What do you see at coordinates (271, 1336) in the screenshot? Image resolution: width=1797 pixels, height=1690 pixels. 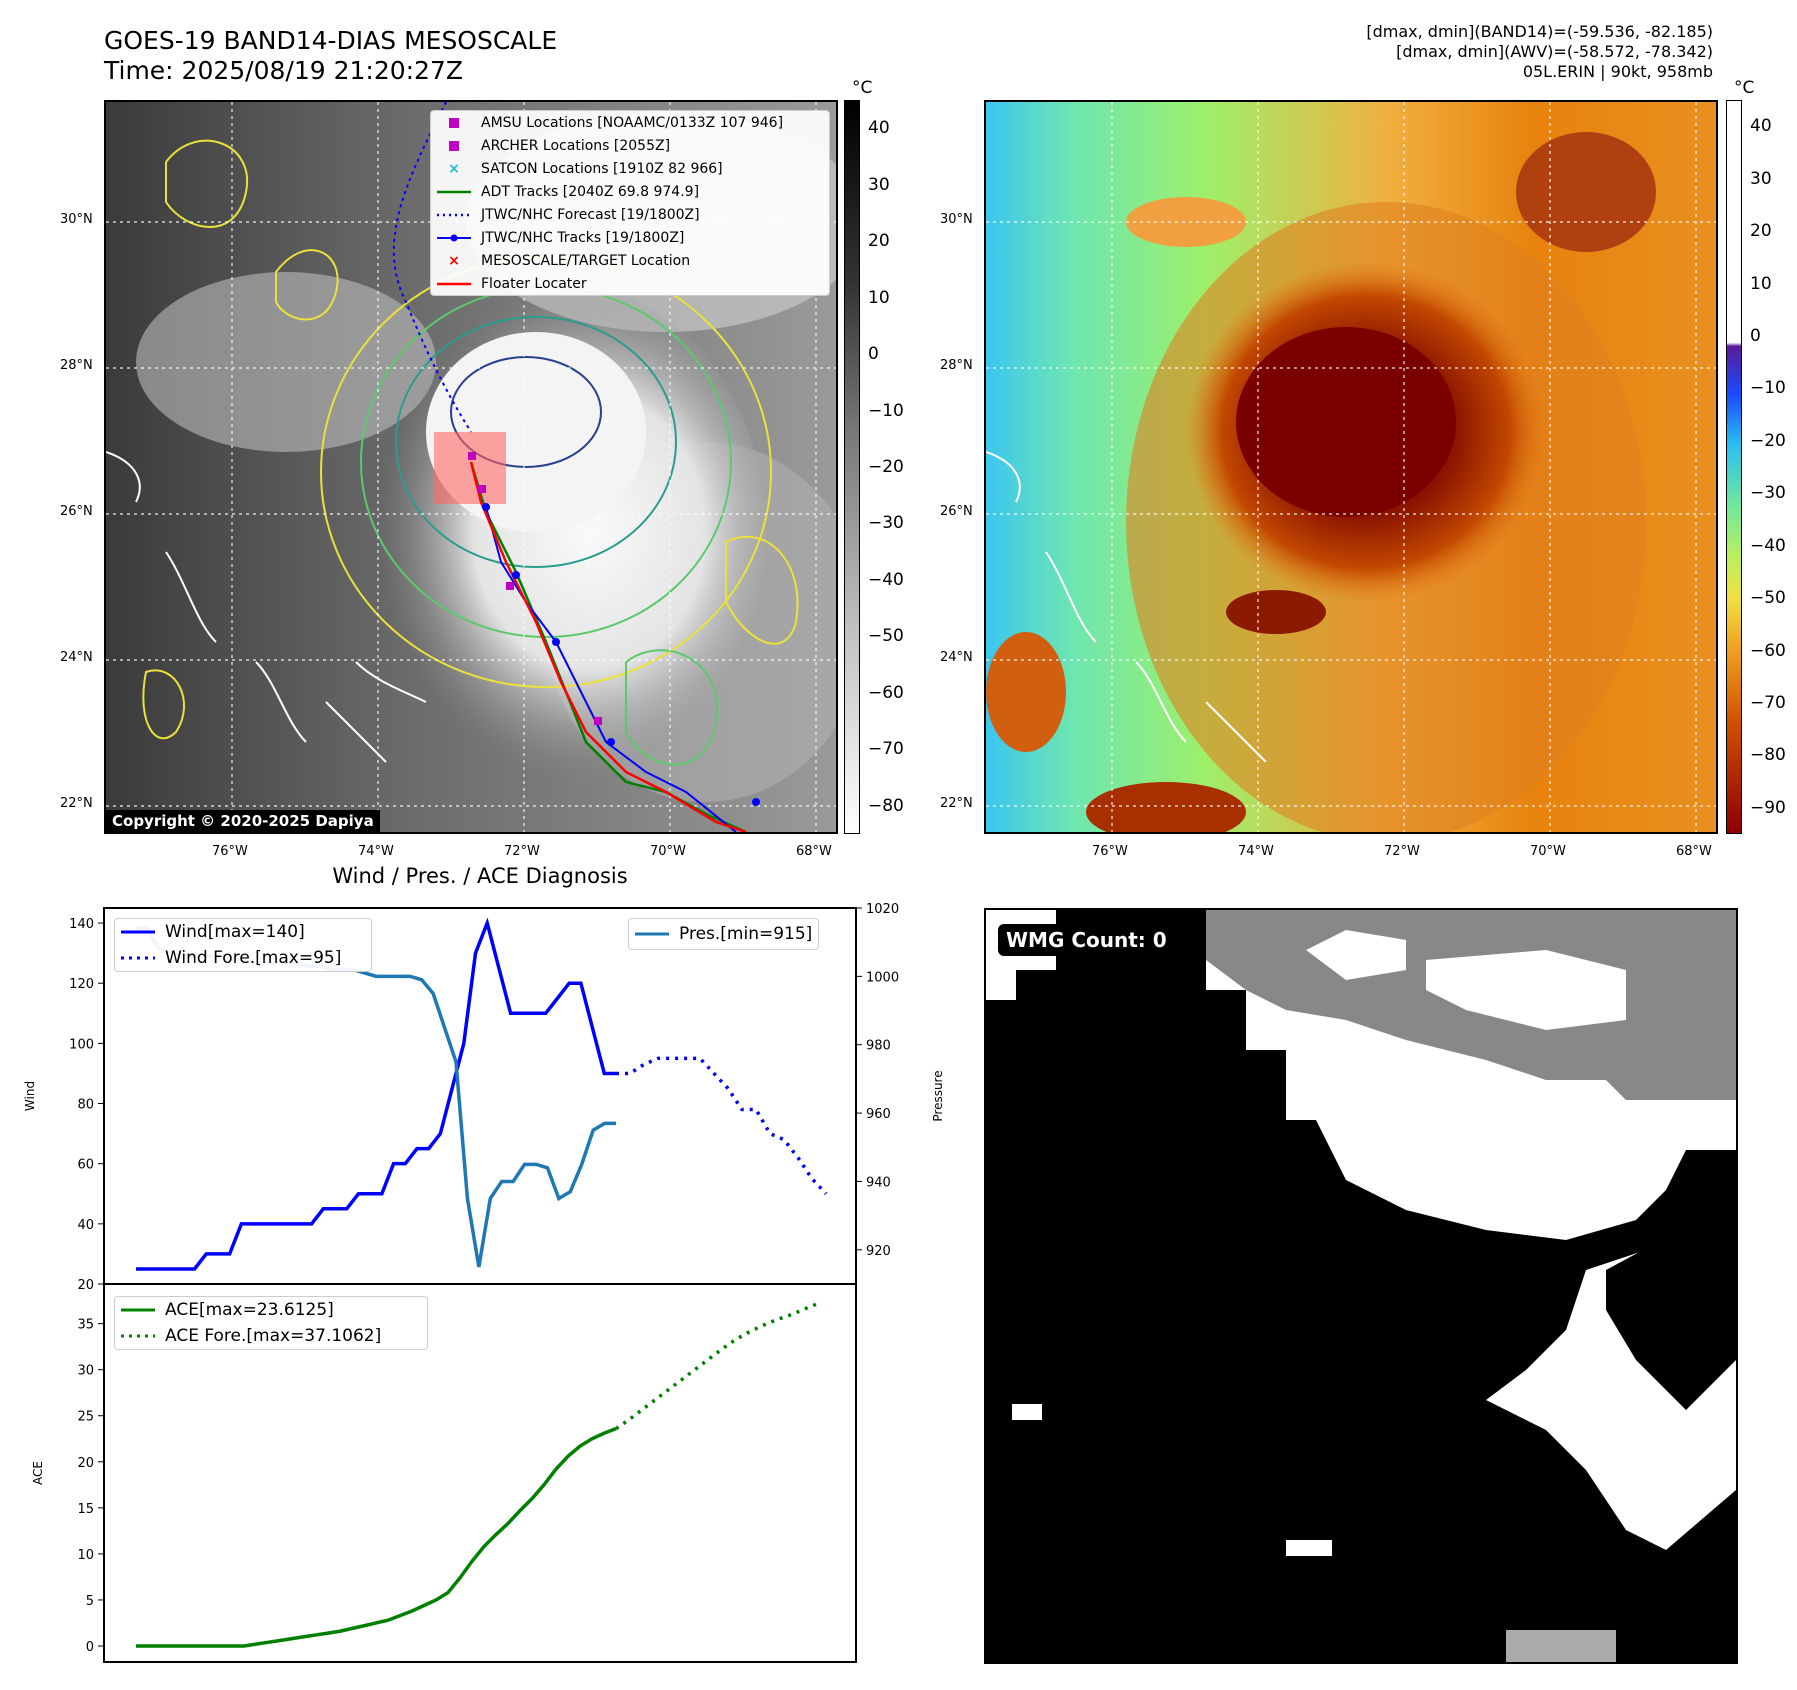 I see `legend-ace-fore: ACE Fore.[max=37.1062]` at bounding box center [271, 1336].